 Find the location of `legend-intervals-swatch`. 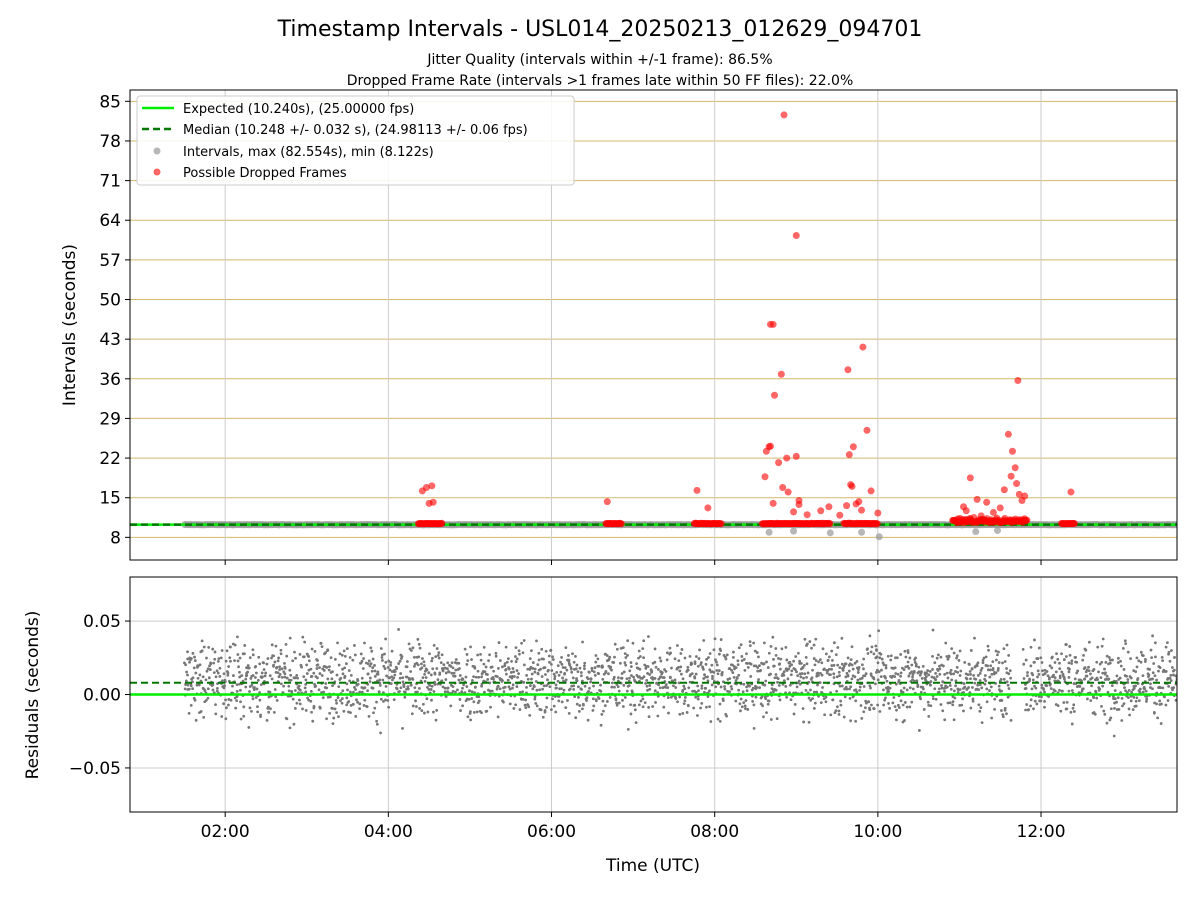

legend-intervals-swatch is located at coordinates (157, 151).